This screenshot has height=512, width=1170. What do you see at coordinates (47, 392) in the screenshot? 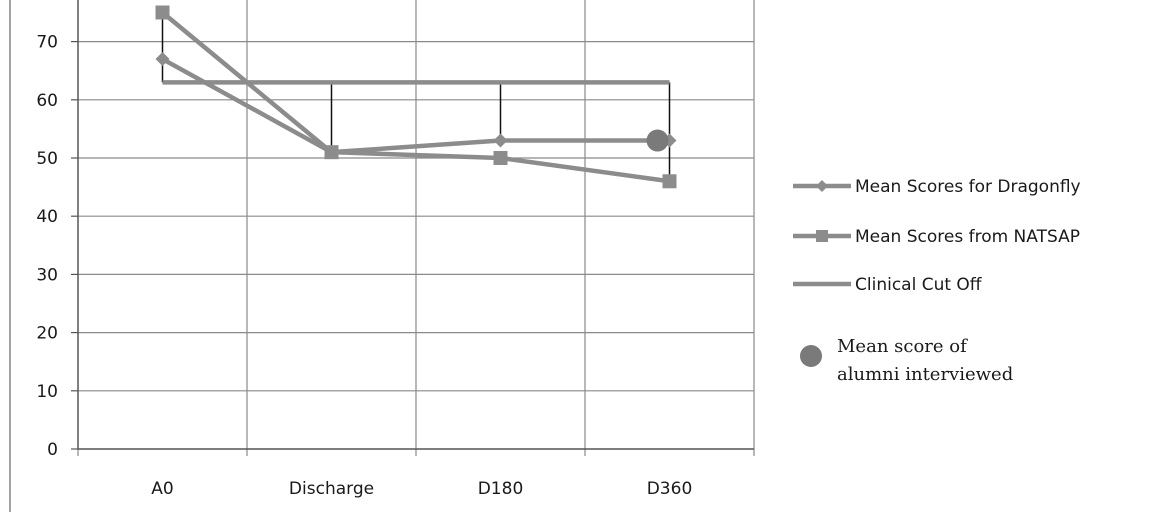
I see `y-tick-label: 10` at bounding box center [47, 392].